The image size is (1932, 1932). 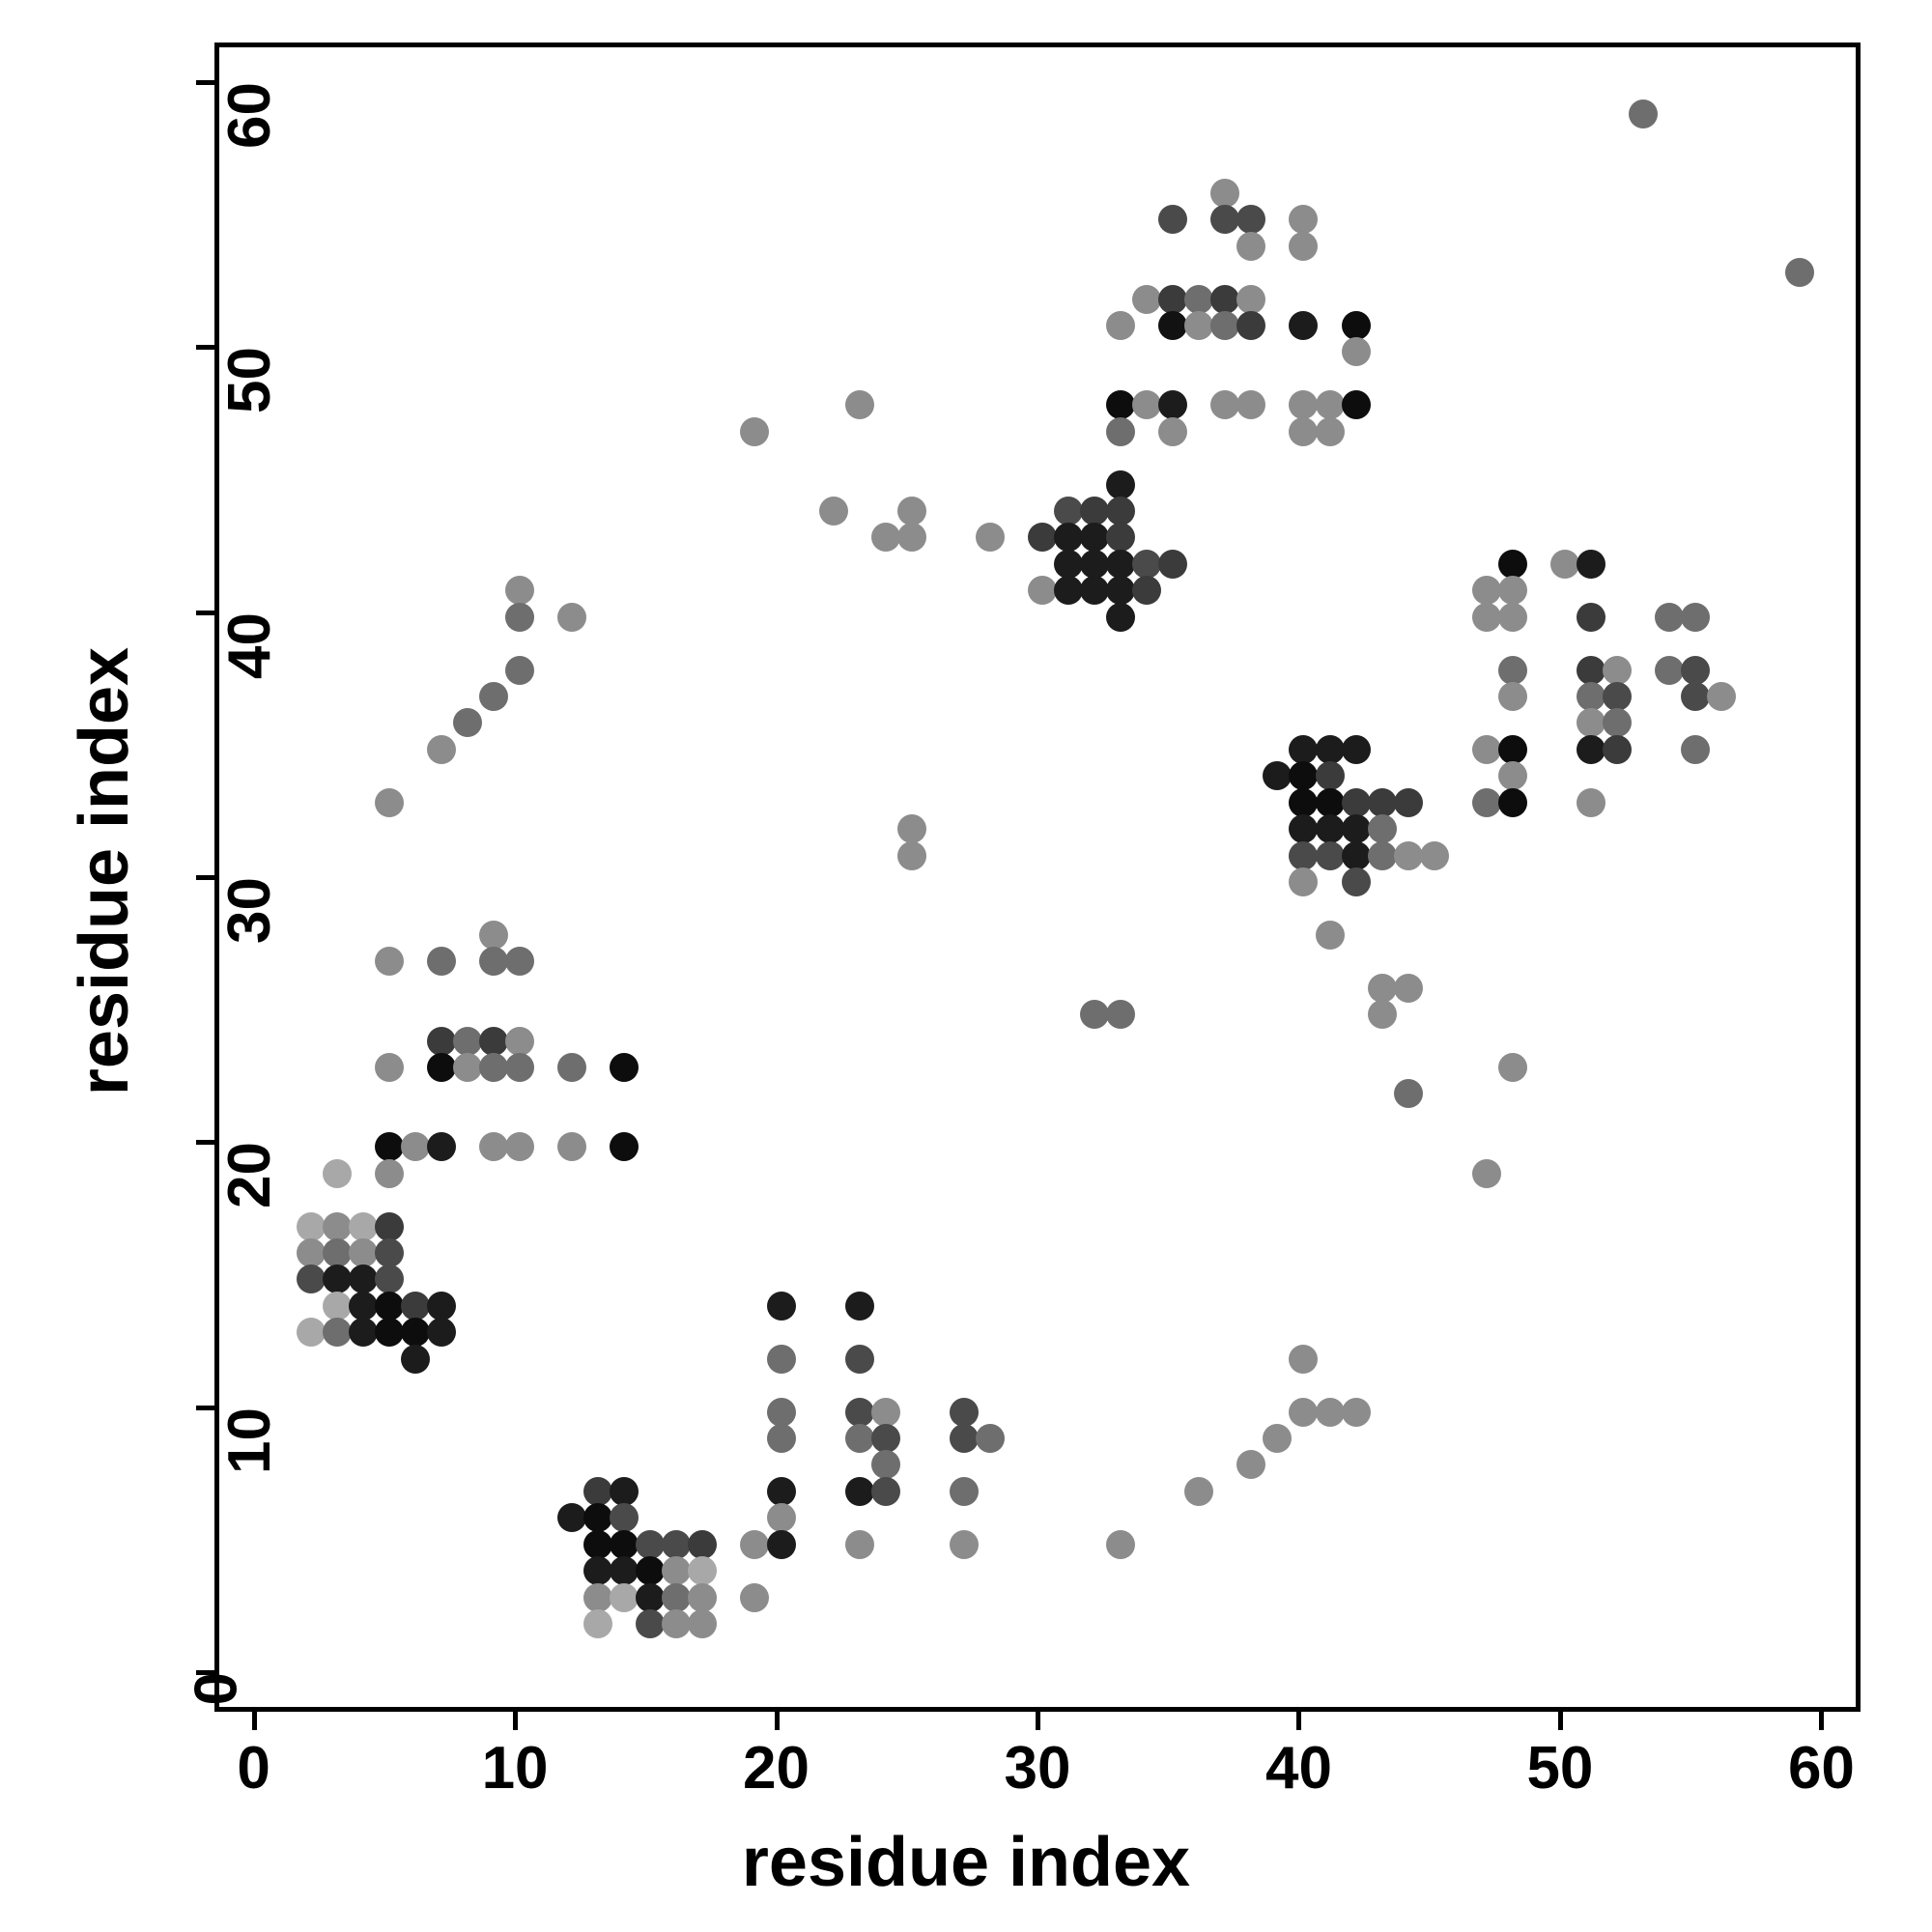 I want to click on y-axis-tick-label: 0, so click(x=216, y=1688).